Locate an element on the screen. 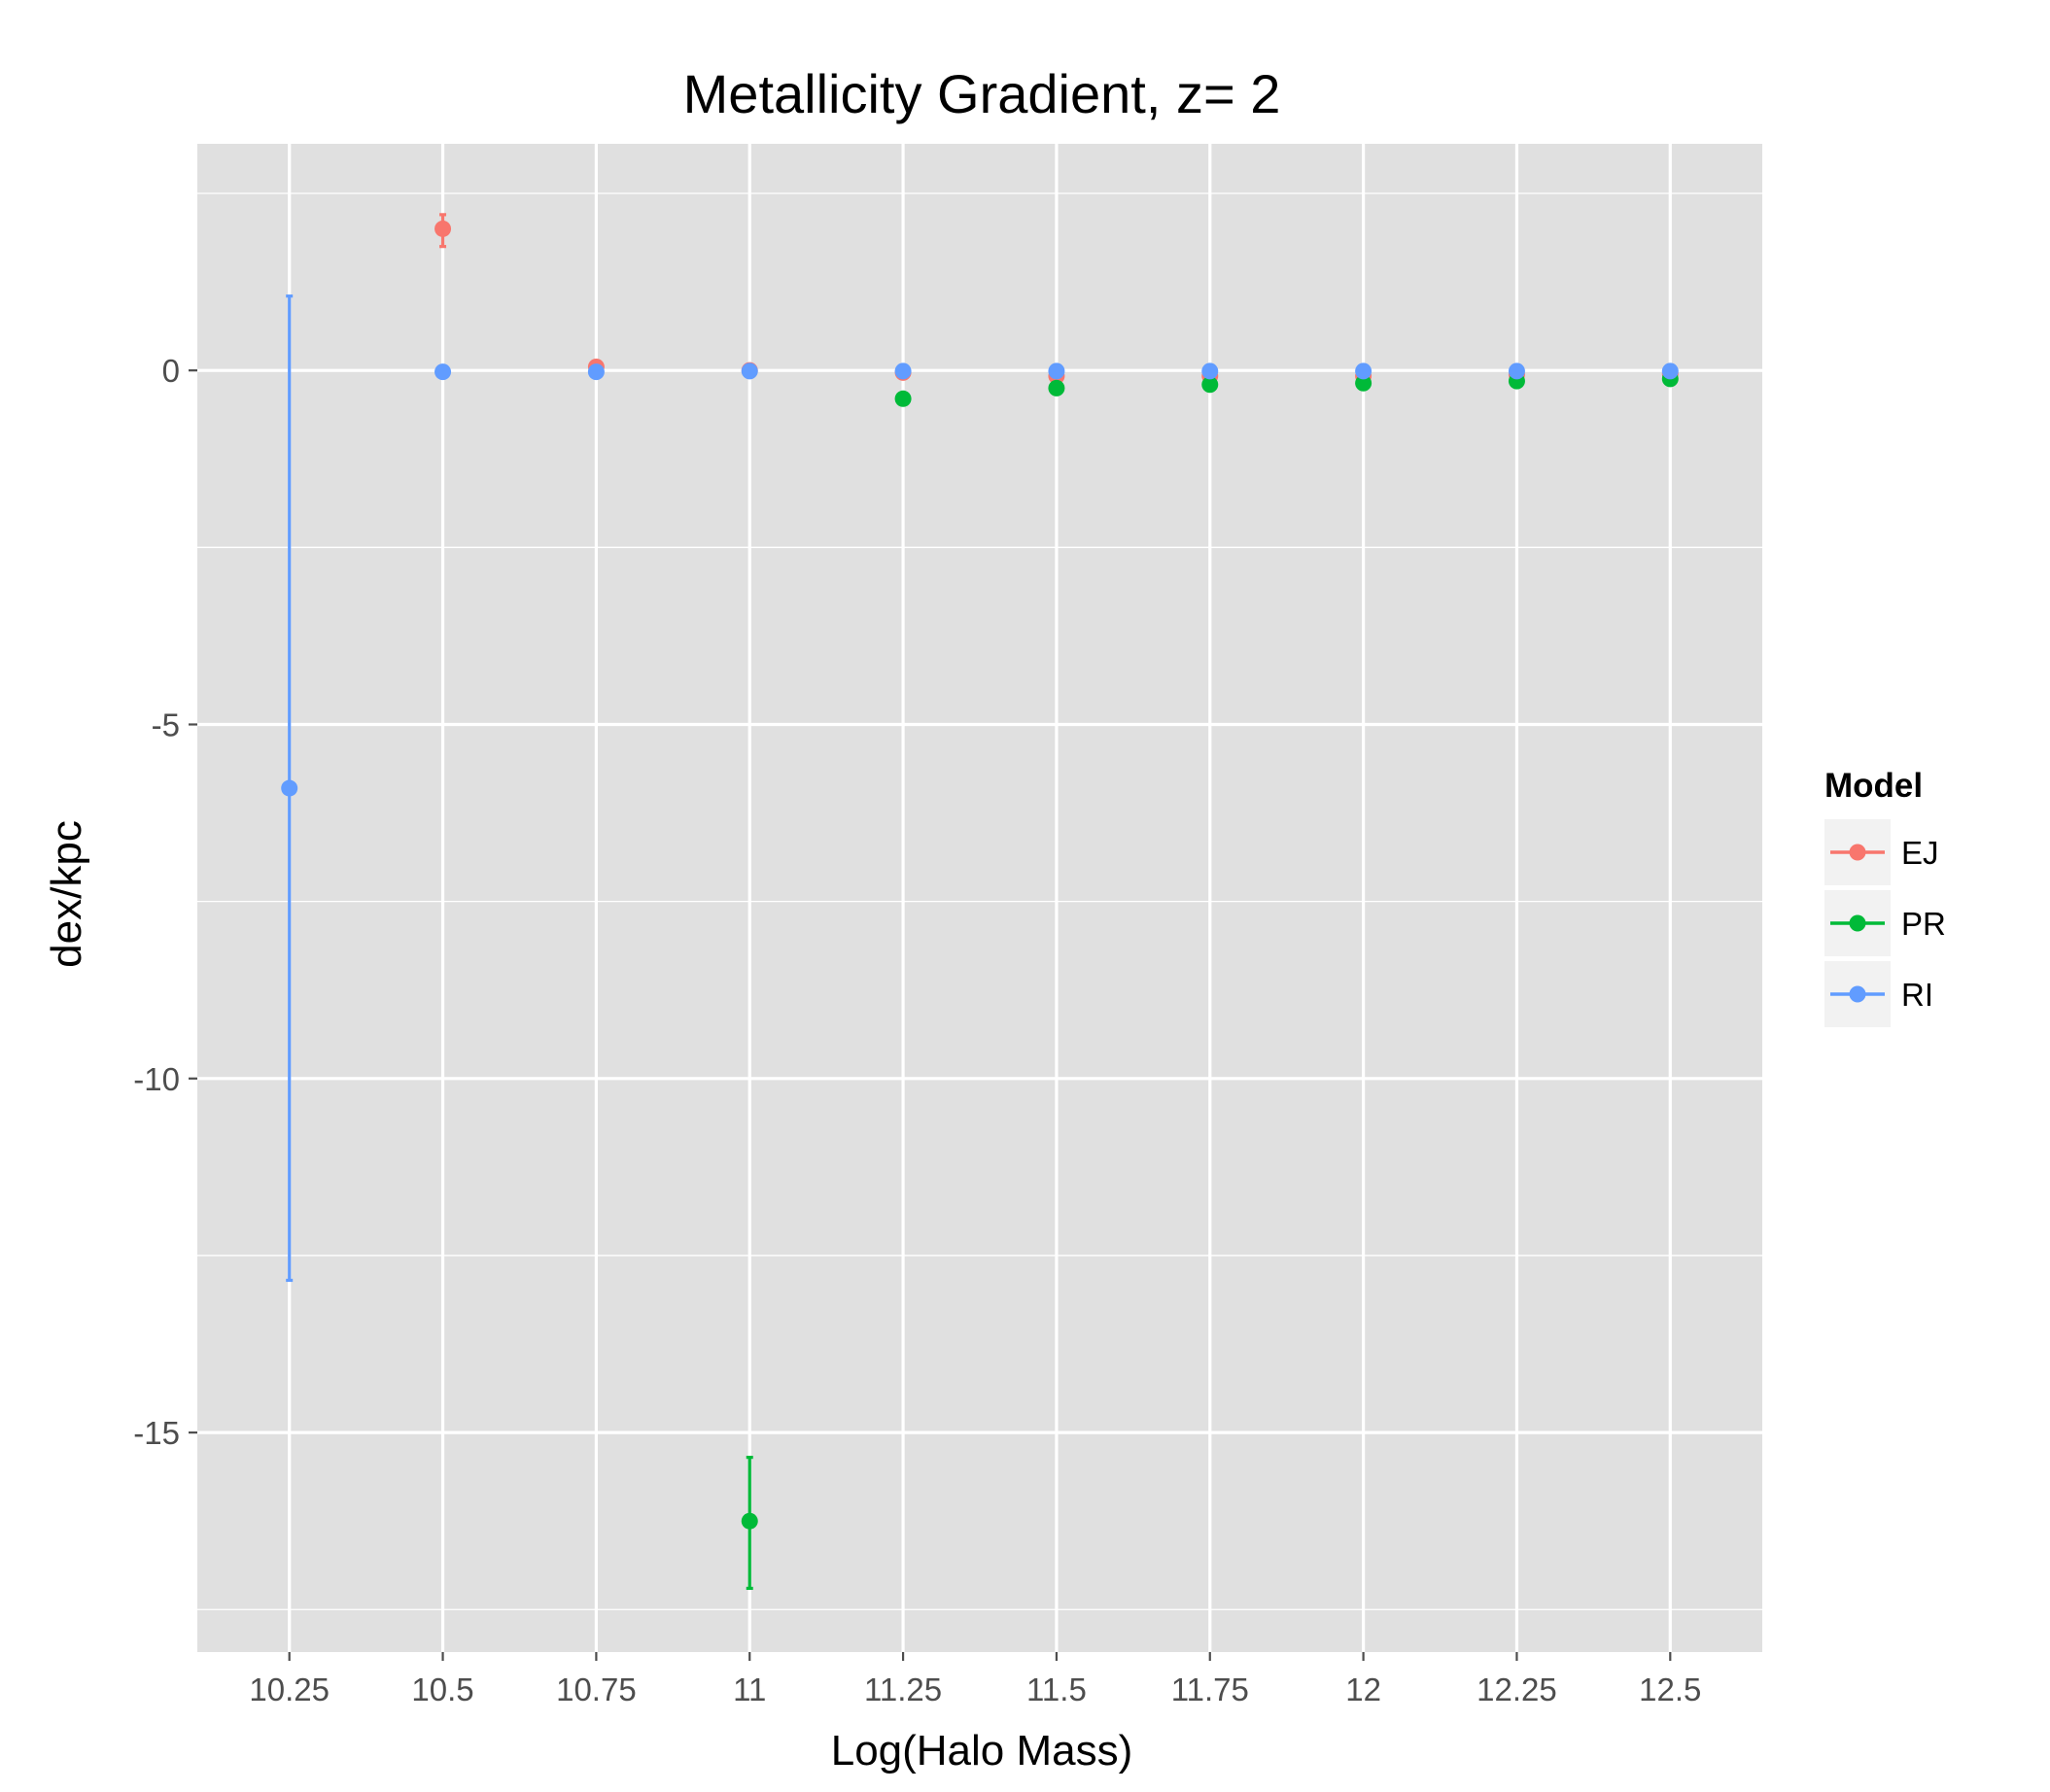  legend-label: PR is located at coordinates (1923, 924).